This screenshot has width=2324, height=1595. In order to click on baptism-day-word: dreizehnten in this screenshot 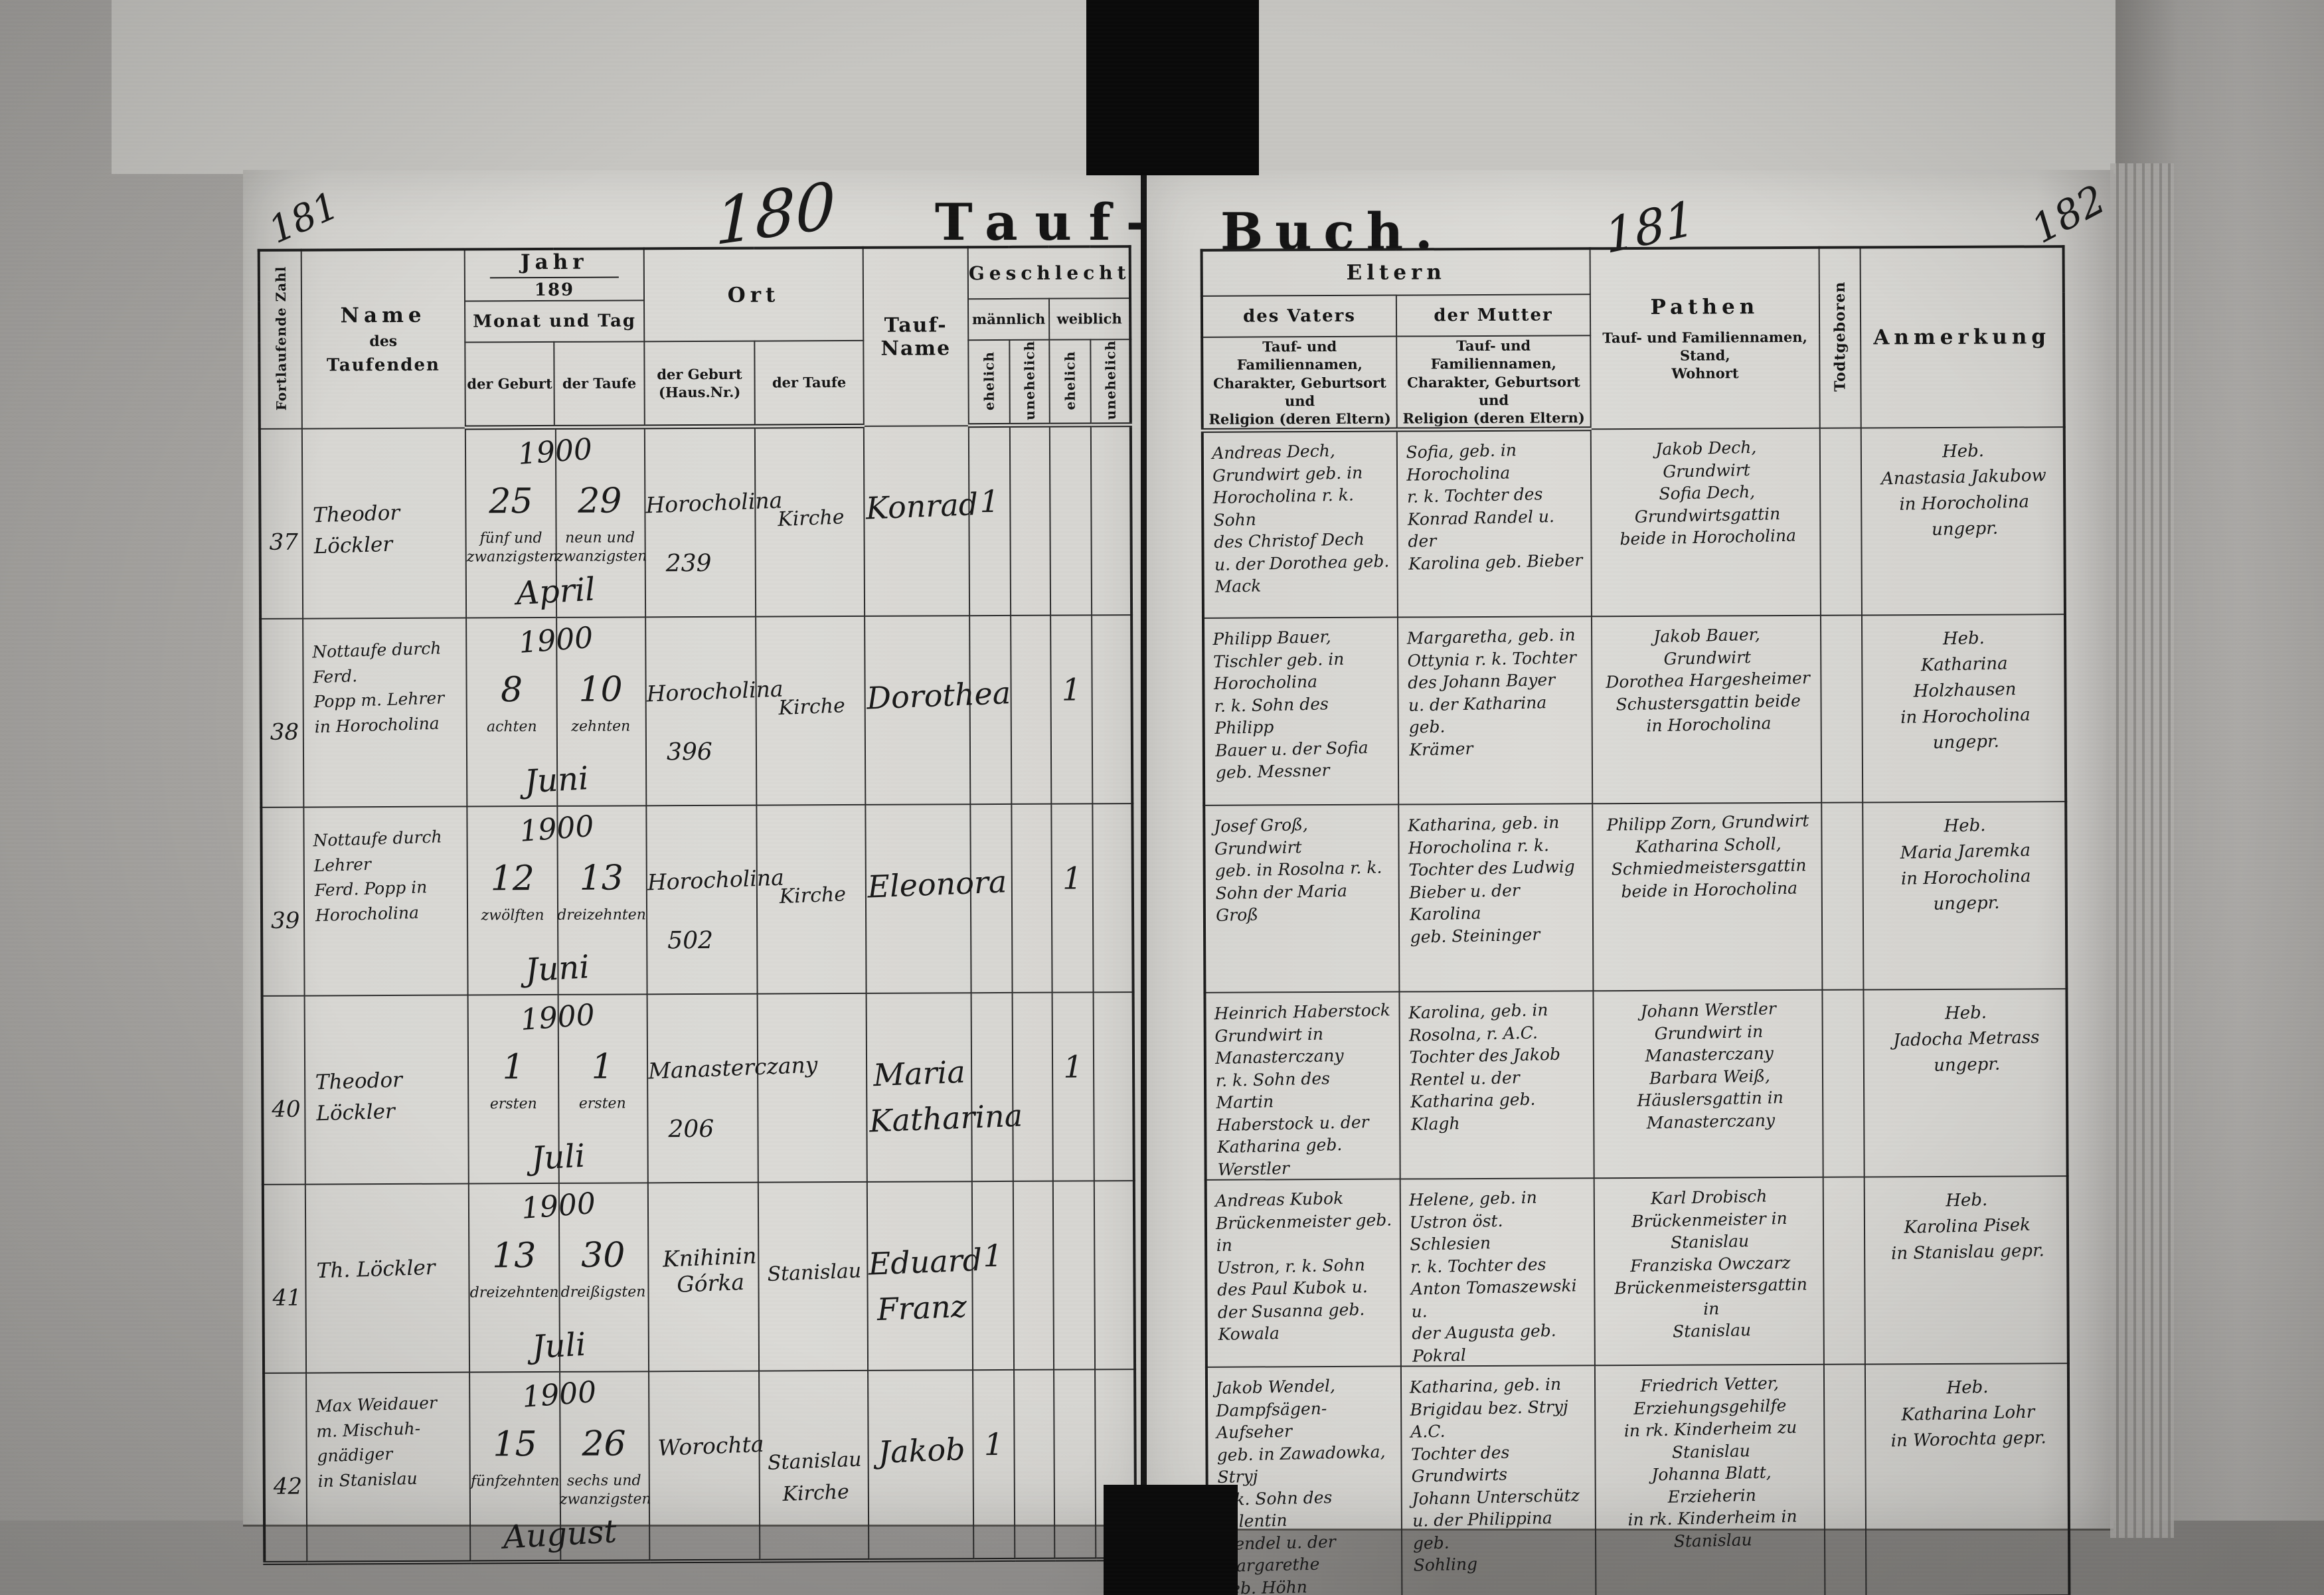, I will do `click(602, 915)`.